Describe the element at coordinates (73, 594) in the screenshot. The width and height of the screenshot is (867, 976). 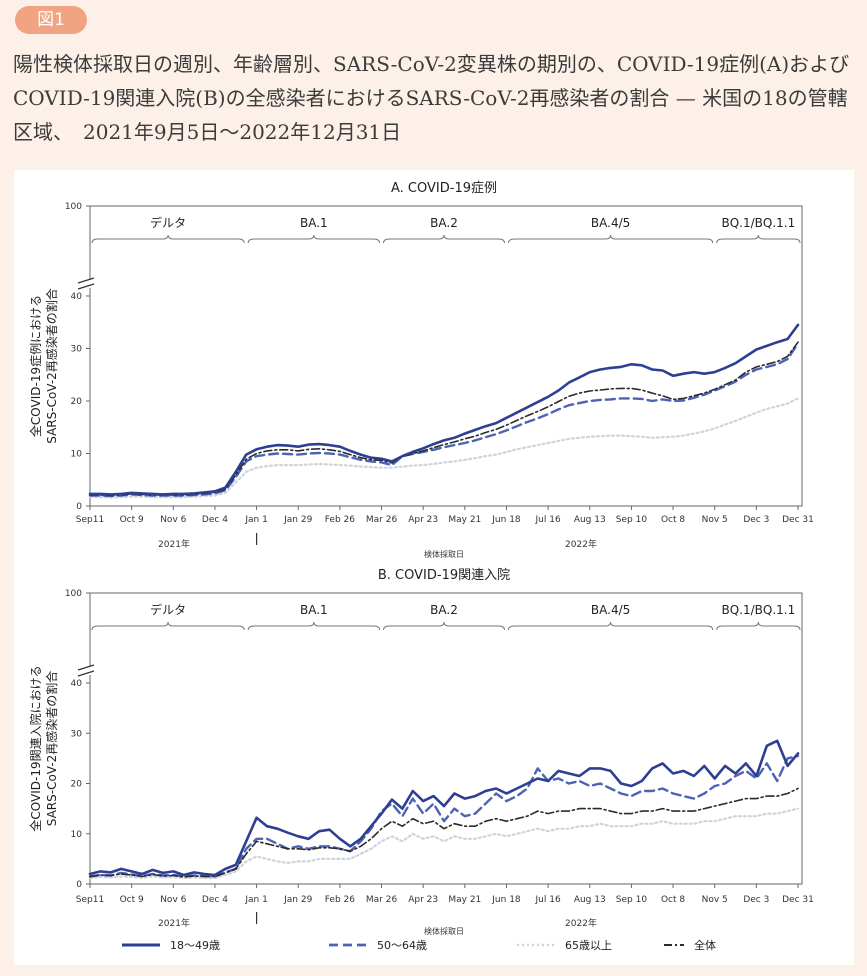
I see `y-tick-label: 100` at that location.